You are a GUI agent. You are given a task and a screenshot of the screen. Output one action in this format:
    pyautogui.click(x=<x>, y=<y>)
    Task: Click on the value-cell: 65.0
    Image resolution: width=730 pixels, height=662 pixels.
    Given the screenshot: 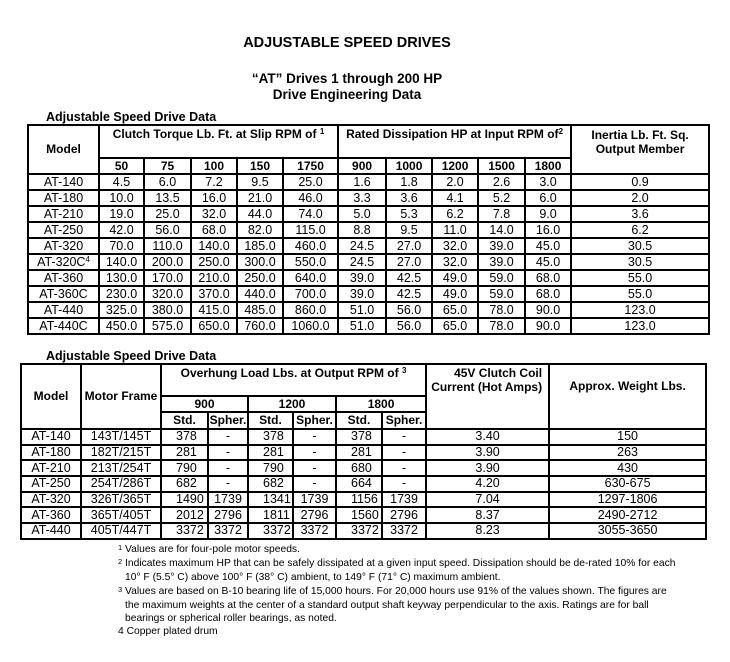 What is the action you would take?
    pyautogui.click(x=455, y=326)
    